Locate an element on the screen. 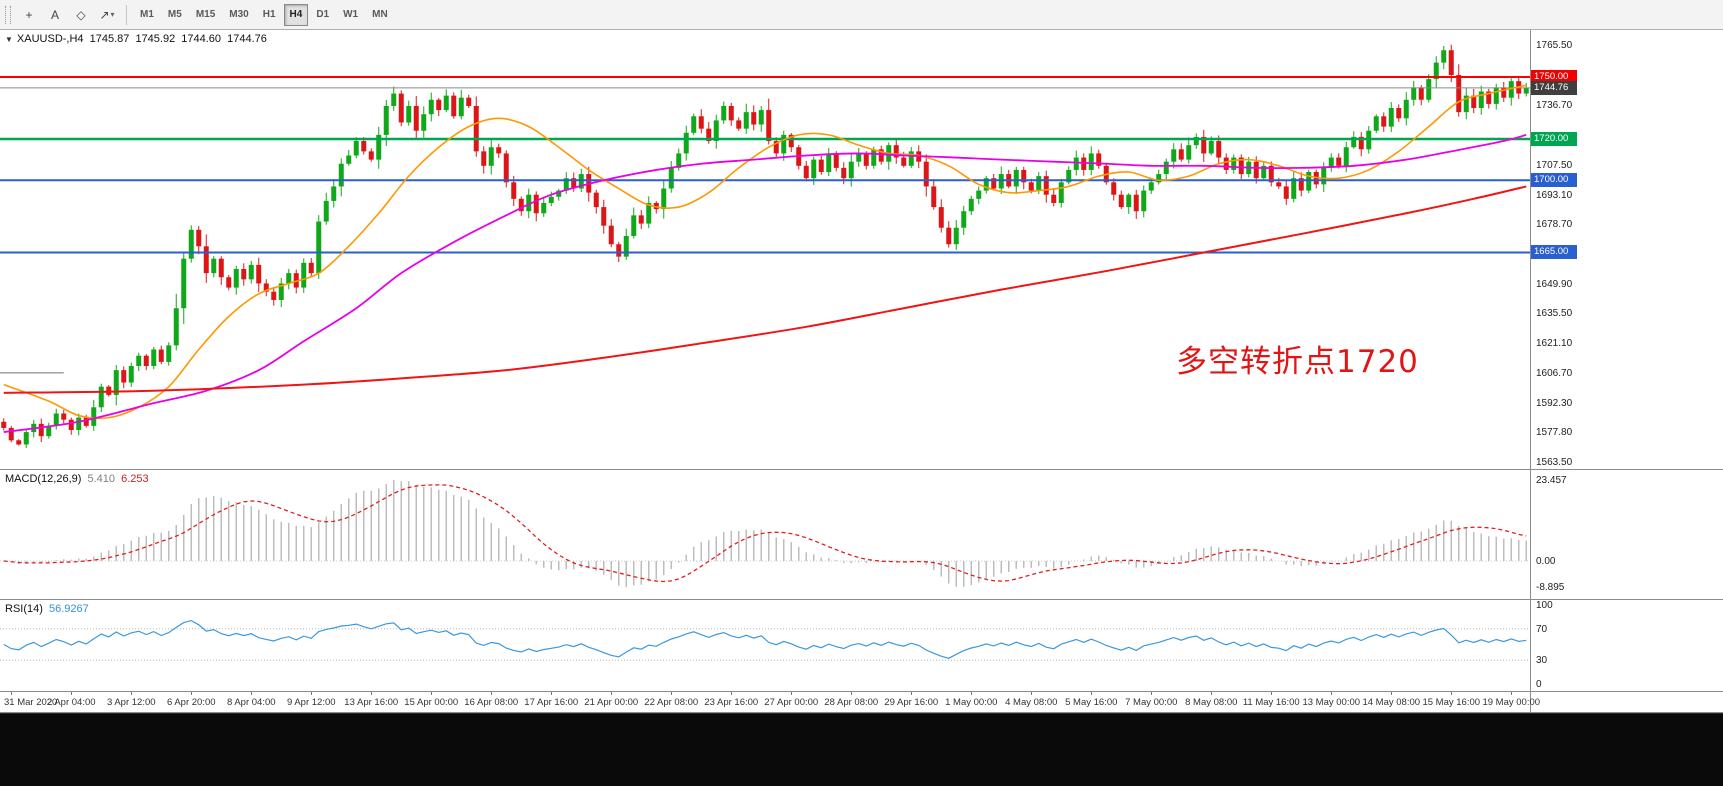  toolbar-separator is located at coordinates (126, 14).